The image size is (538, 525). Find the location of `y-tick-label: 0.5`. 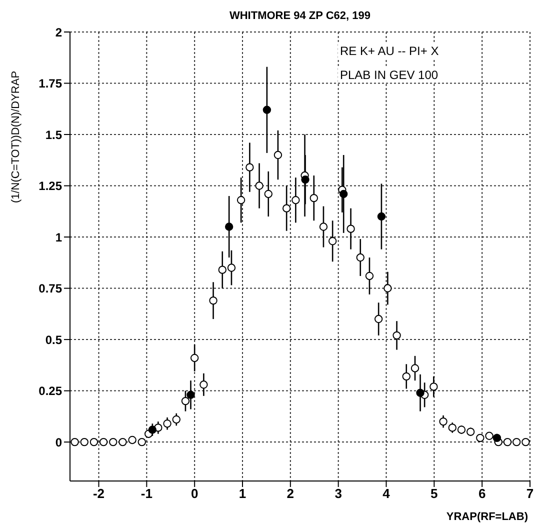

y-tick-label: 0.5 is located at coordinates (53, 339).